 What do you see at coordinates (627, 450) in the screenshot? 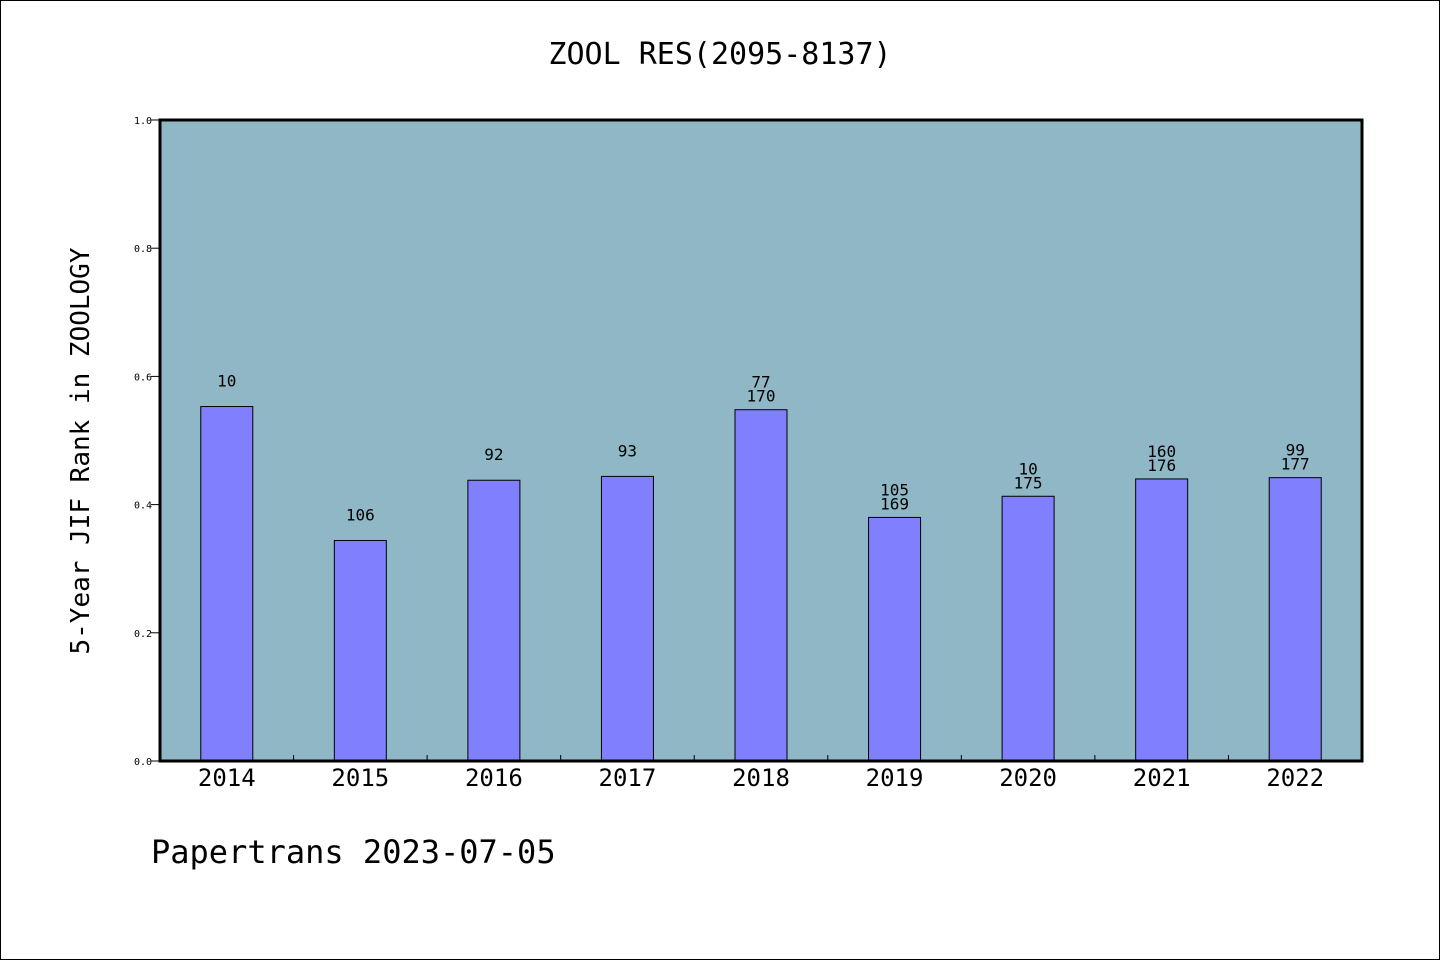
I see `bar-data-label: 93` at bounding box center [627, 450].